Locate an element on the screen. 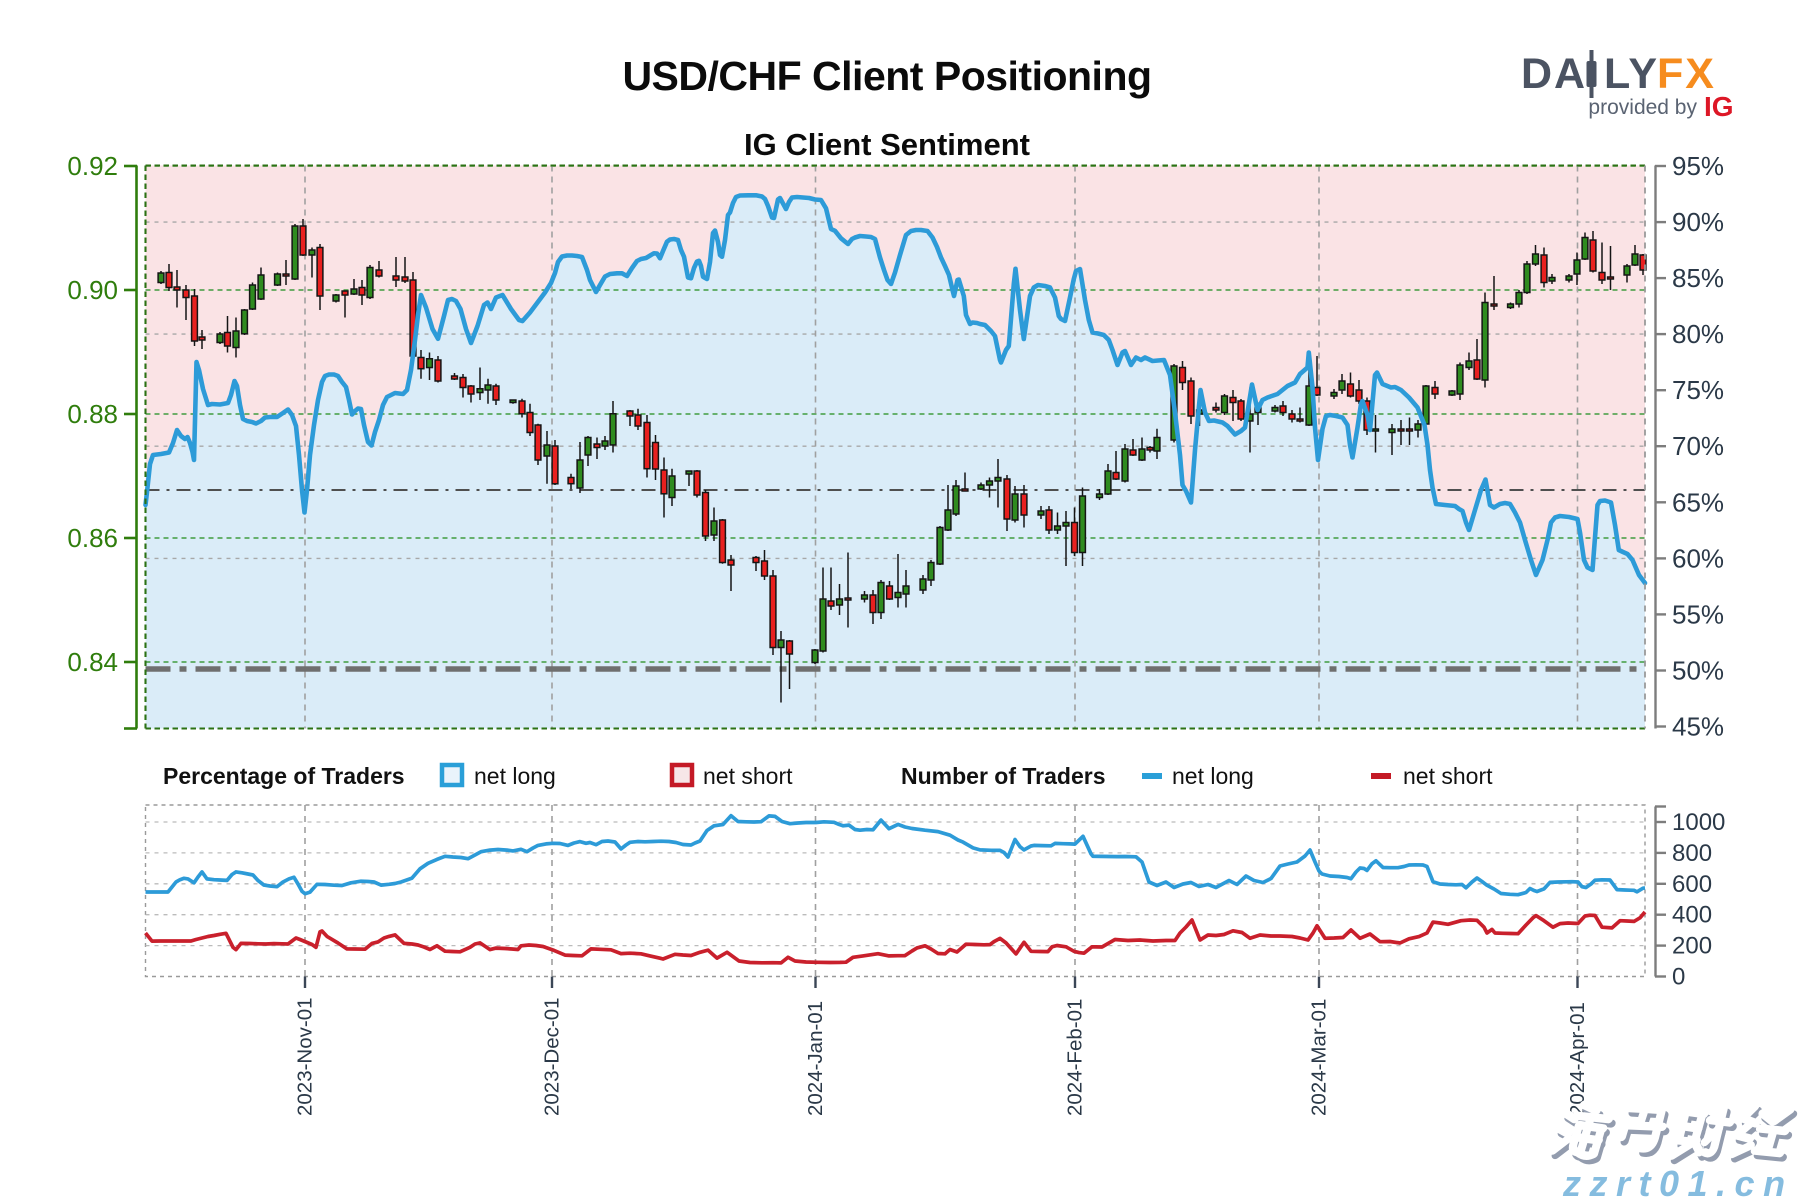 The image size is (1800, 1200). svg-text: 2024-Mar-01 is located at coordinates (1319, 1057).